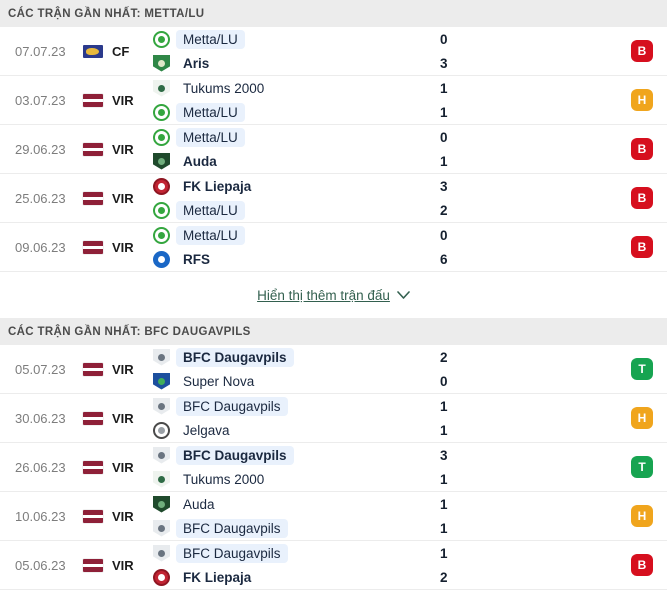 This screenshot has height=598, width=667. Describe the element at coordinates (291, 186) in the screenshot. I see `home-team: FK Liepaja` at that location.